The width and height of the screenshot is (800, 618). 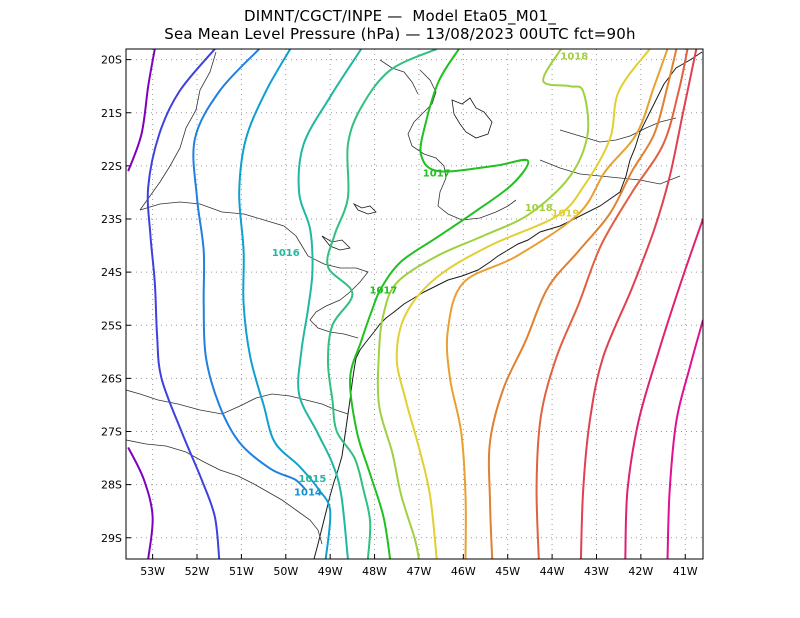 I want to click on lon-tick-label: 53W, so click(x=152, y=571).